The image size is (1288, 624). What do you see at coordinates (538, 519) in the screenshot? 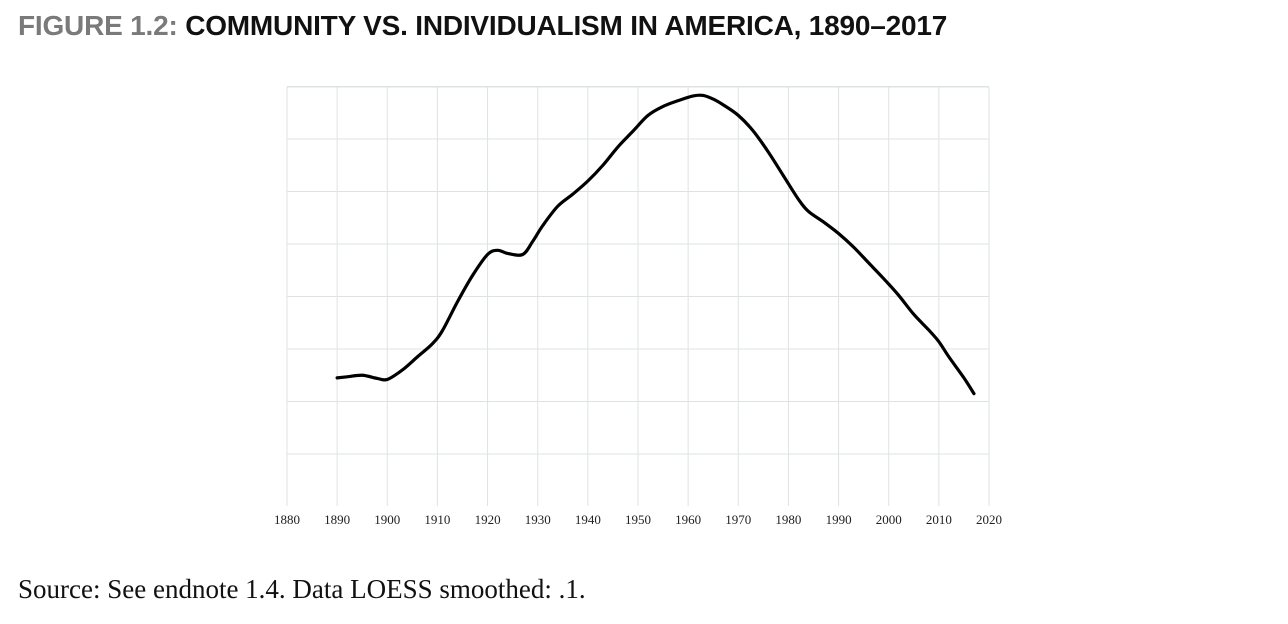
I see `x-tick-label: 1930` at bounding box center [538, 519].